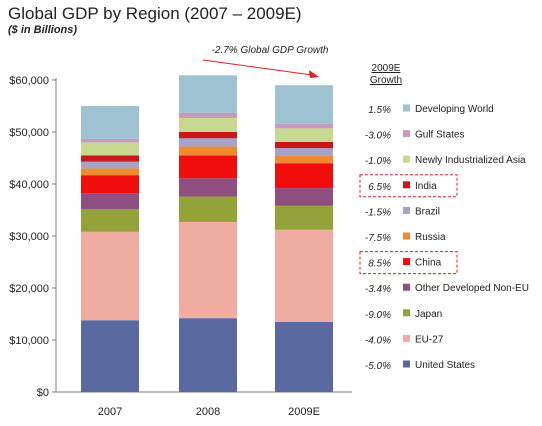 This screenshot has width=542, height=426. I want to click on growth-value-developing-world: 1.5%, so click(379, 110).